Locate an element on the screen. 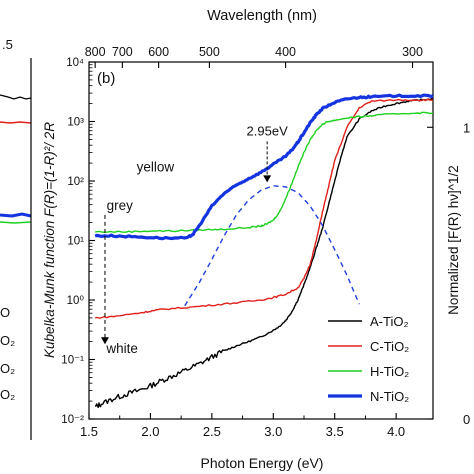 Image resolution: width=474 pixels, height=474 pixels. y-tick-label: 10⁴ is located at coordinates (75, 63).